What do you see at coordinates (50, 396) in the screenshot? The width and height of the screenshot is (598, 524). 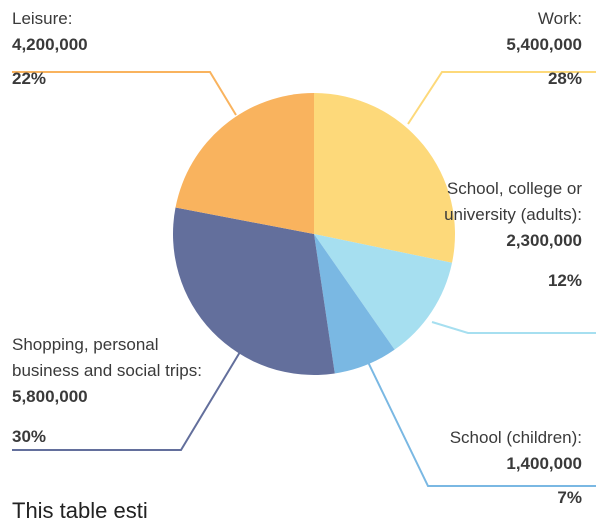 I see `label-shopping-value: 5,800,000` at bounding box center [50, 396].